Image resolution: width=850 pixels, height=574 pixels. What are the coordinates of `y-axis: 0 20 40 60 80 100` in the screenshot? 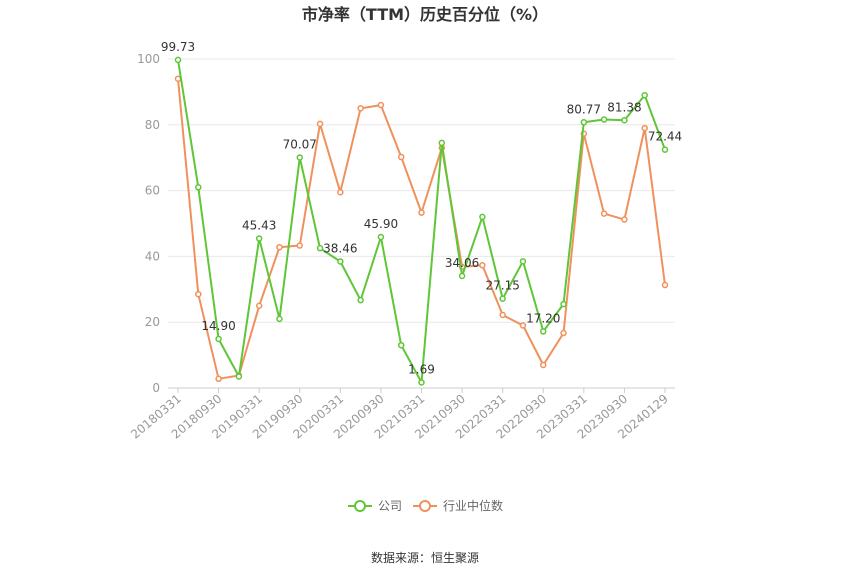 It's located at (148, 223).